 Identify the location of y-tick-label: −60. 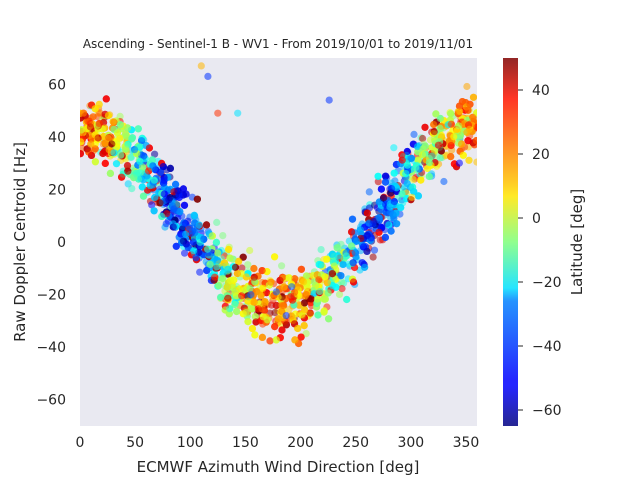
(51, 401).